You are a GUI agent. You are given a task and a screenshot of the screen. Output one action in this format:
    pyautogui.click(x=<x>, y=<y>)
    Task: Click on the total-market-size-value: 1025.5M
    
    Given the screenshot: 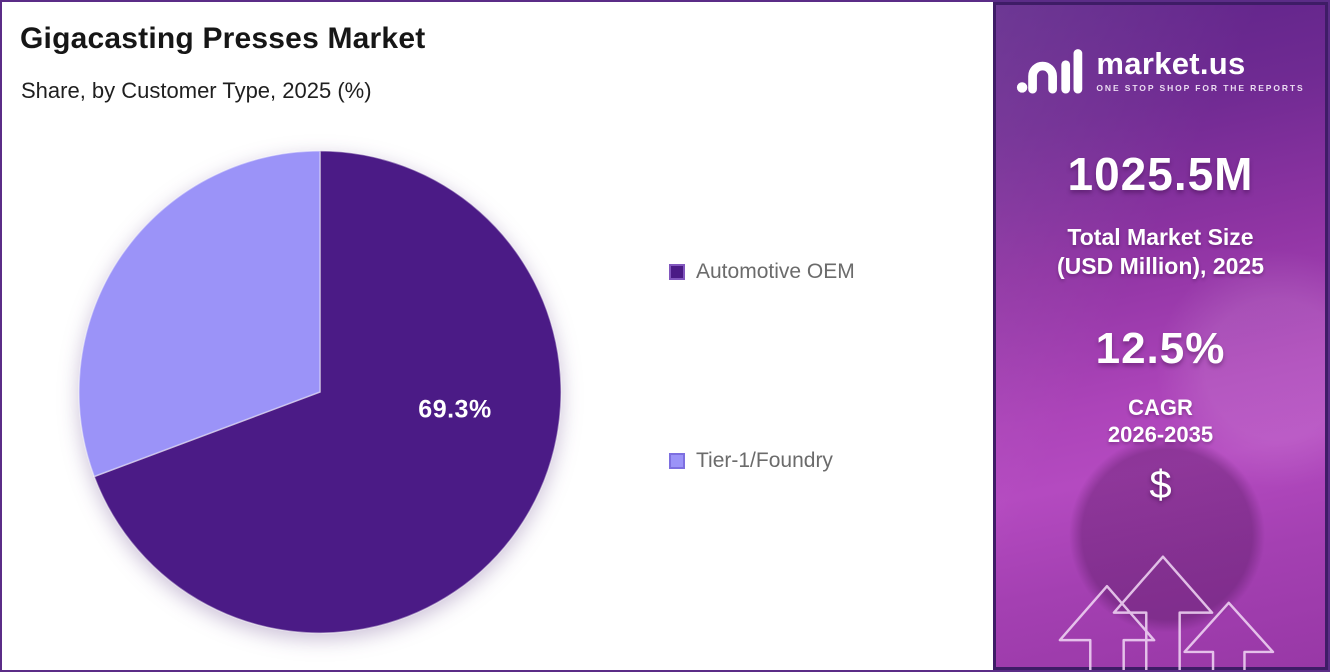 What is the action you would take?
    pyautogui.click(x=1160, y=174)
    